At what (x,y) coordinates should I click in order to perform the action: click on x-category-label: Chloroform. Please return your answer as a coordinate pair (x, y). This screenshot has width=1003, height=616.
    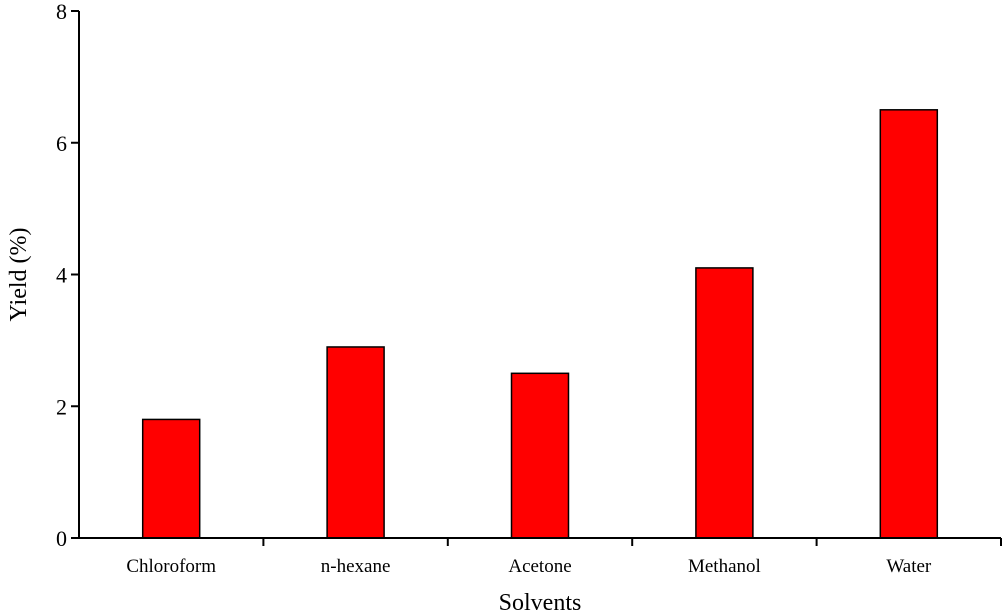
    Looking at the image, I should click on (171, 566).